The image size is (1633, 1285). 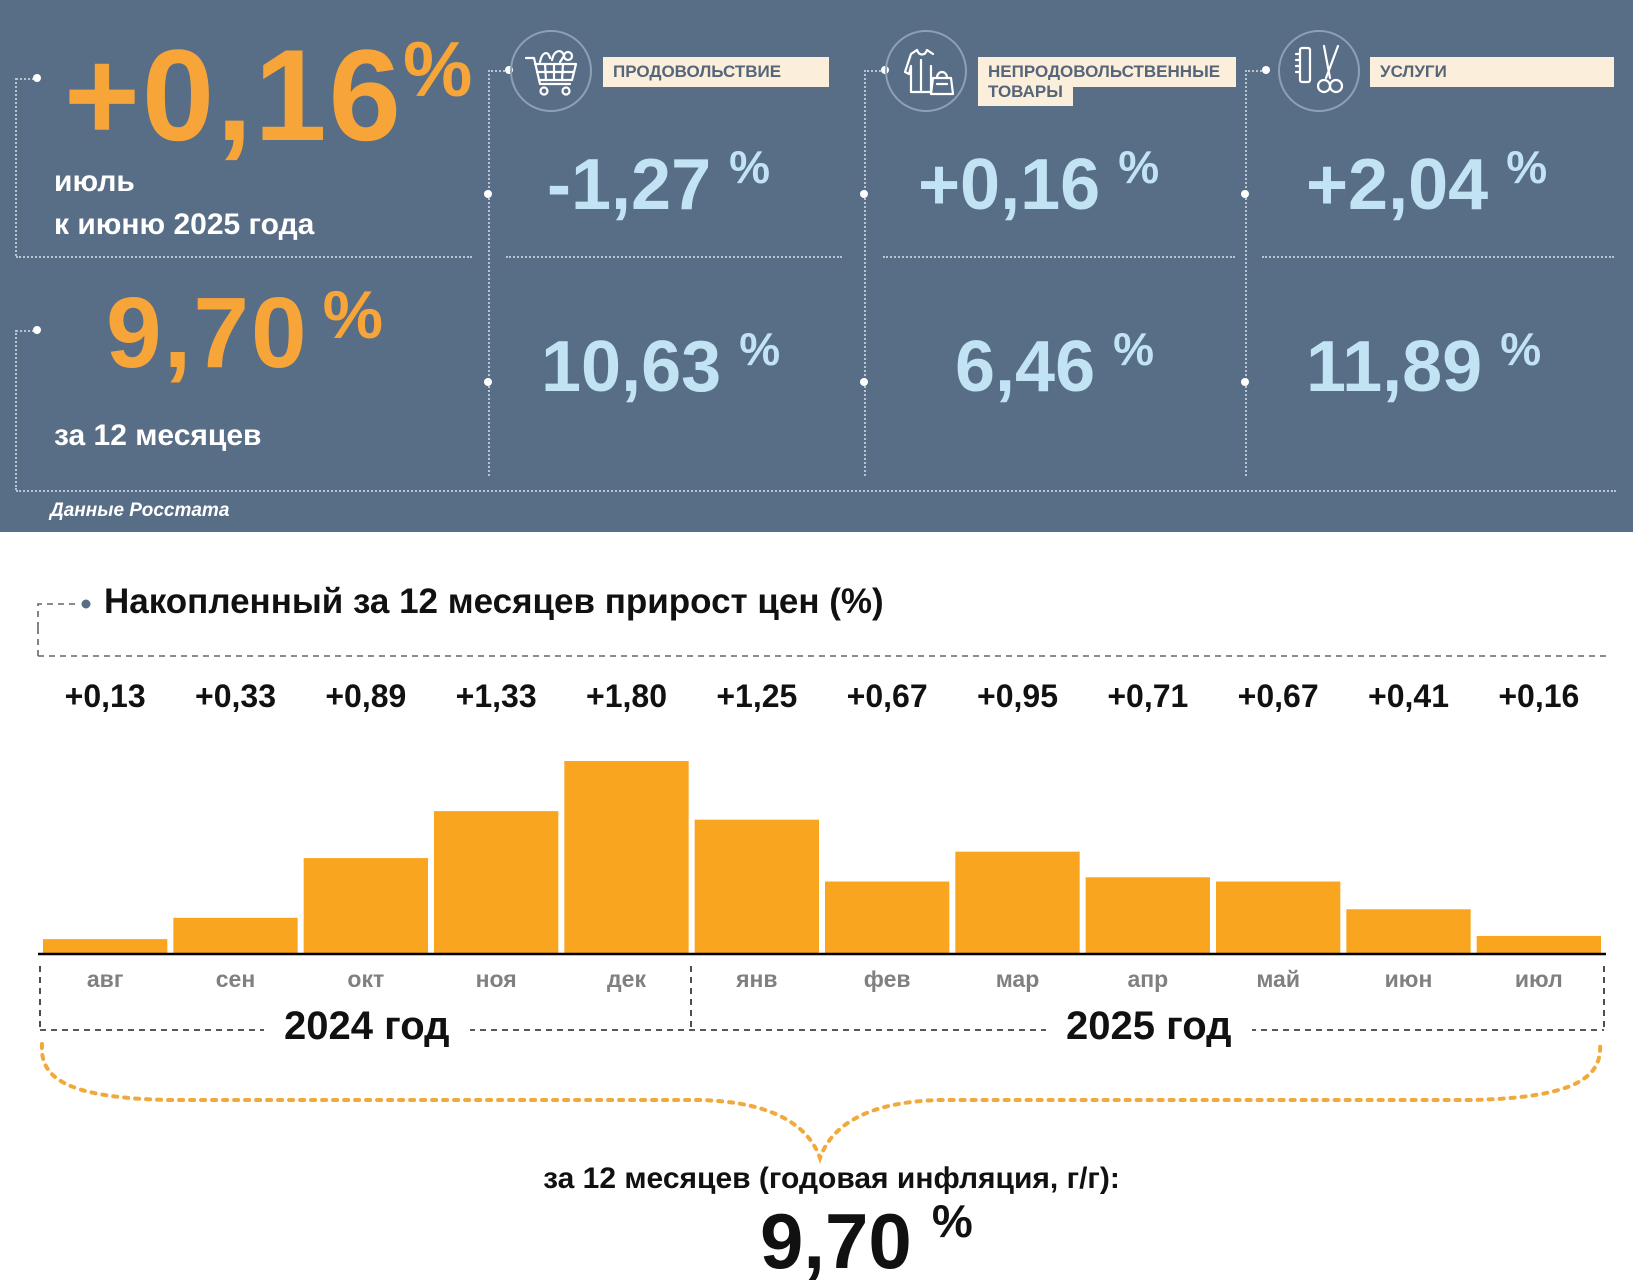 What do you see at coordinates (1539, 696) in the screenshot?
I see `bar-value-label: +0,16` at bounding box center [1539, 696].